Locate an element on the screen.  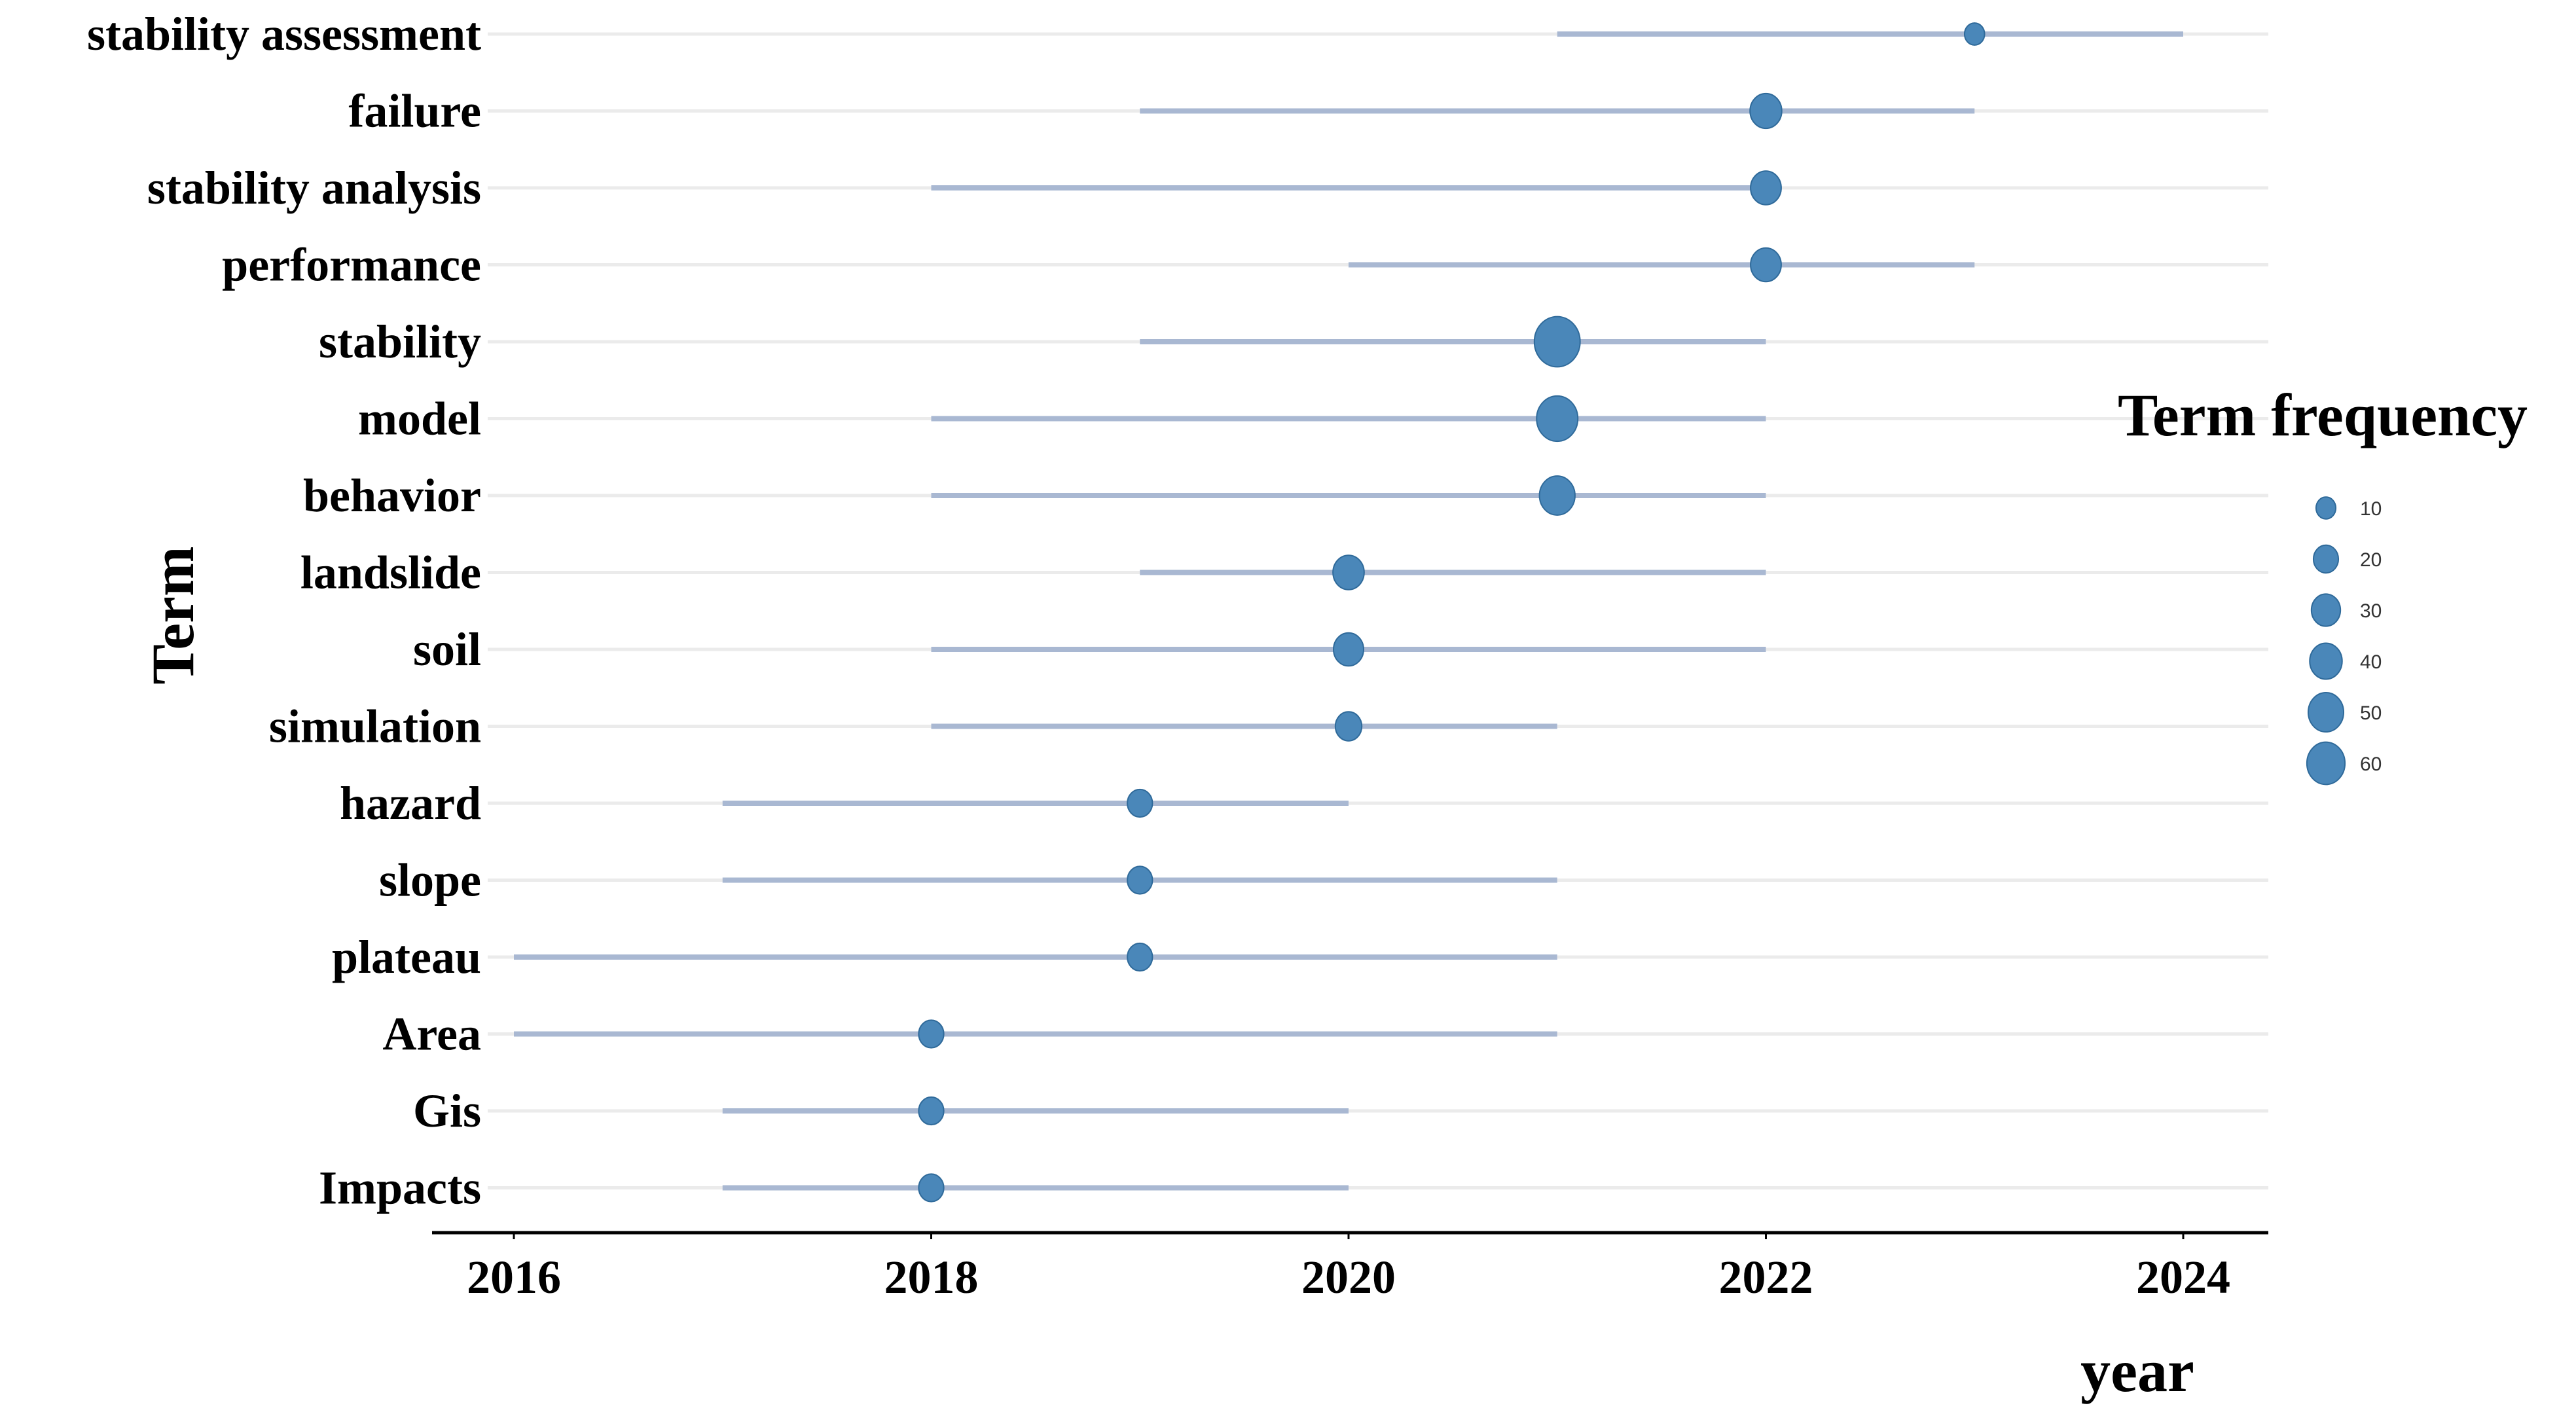
term-label: slope is located at coordinates (430, 880).